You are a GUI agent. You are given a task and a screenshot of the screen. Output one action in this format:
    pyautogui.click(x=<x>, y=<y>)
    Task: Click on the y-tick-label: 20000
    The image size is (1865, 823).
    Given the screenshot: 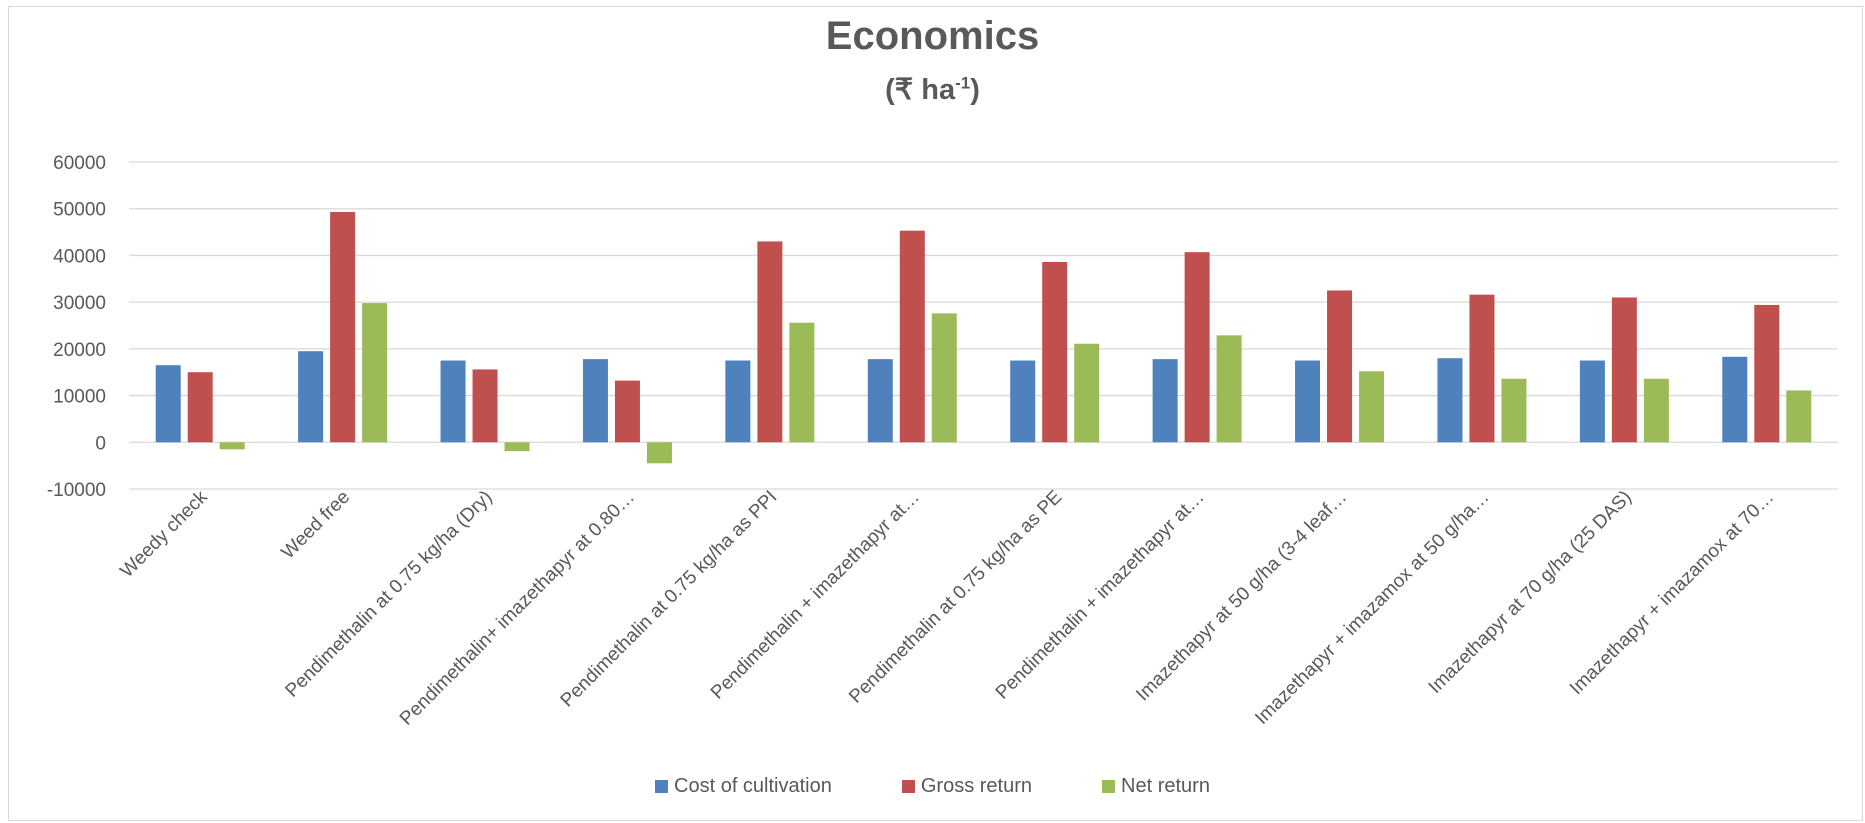 What is the action you would take?
    pyautogui.click(x=79, y=350)
    